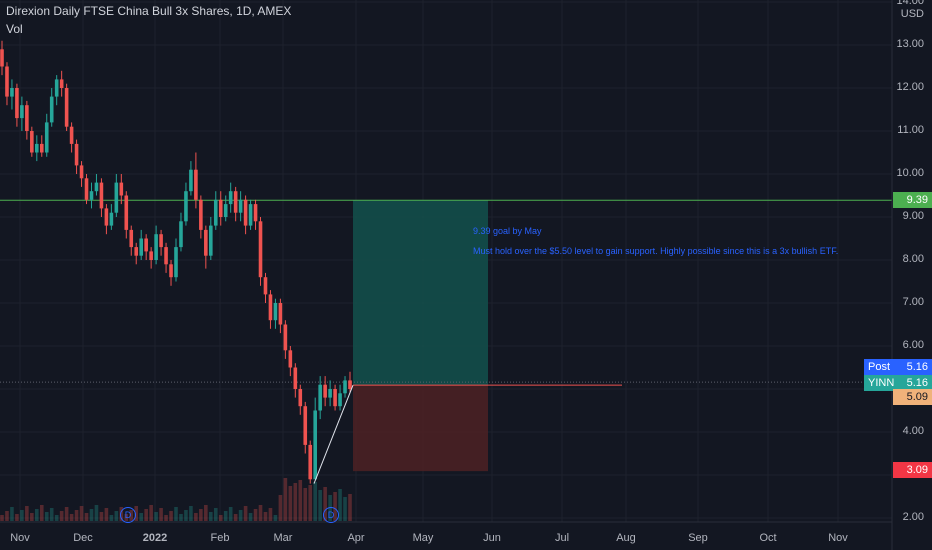  Describe the element at coordinates (14, 29) in the screenshot. I see `volume-indicator-label: Vol` at that location.